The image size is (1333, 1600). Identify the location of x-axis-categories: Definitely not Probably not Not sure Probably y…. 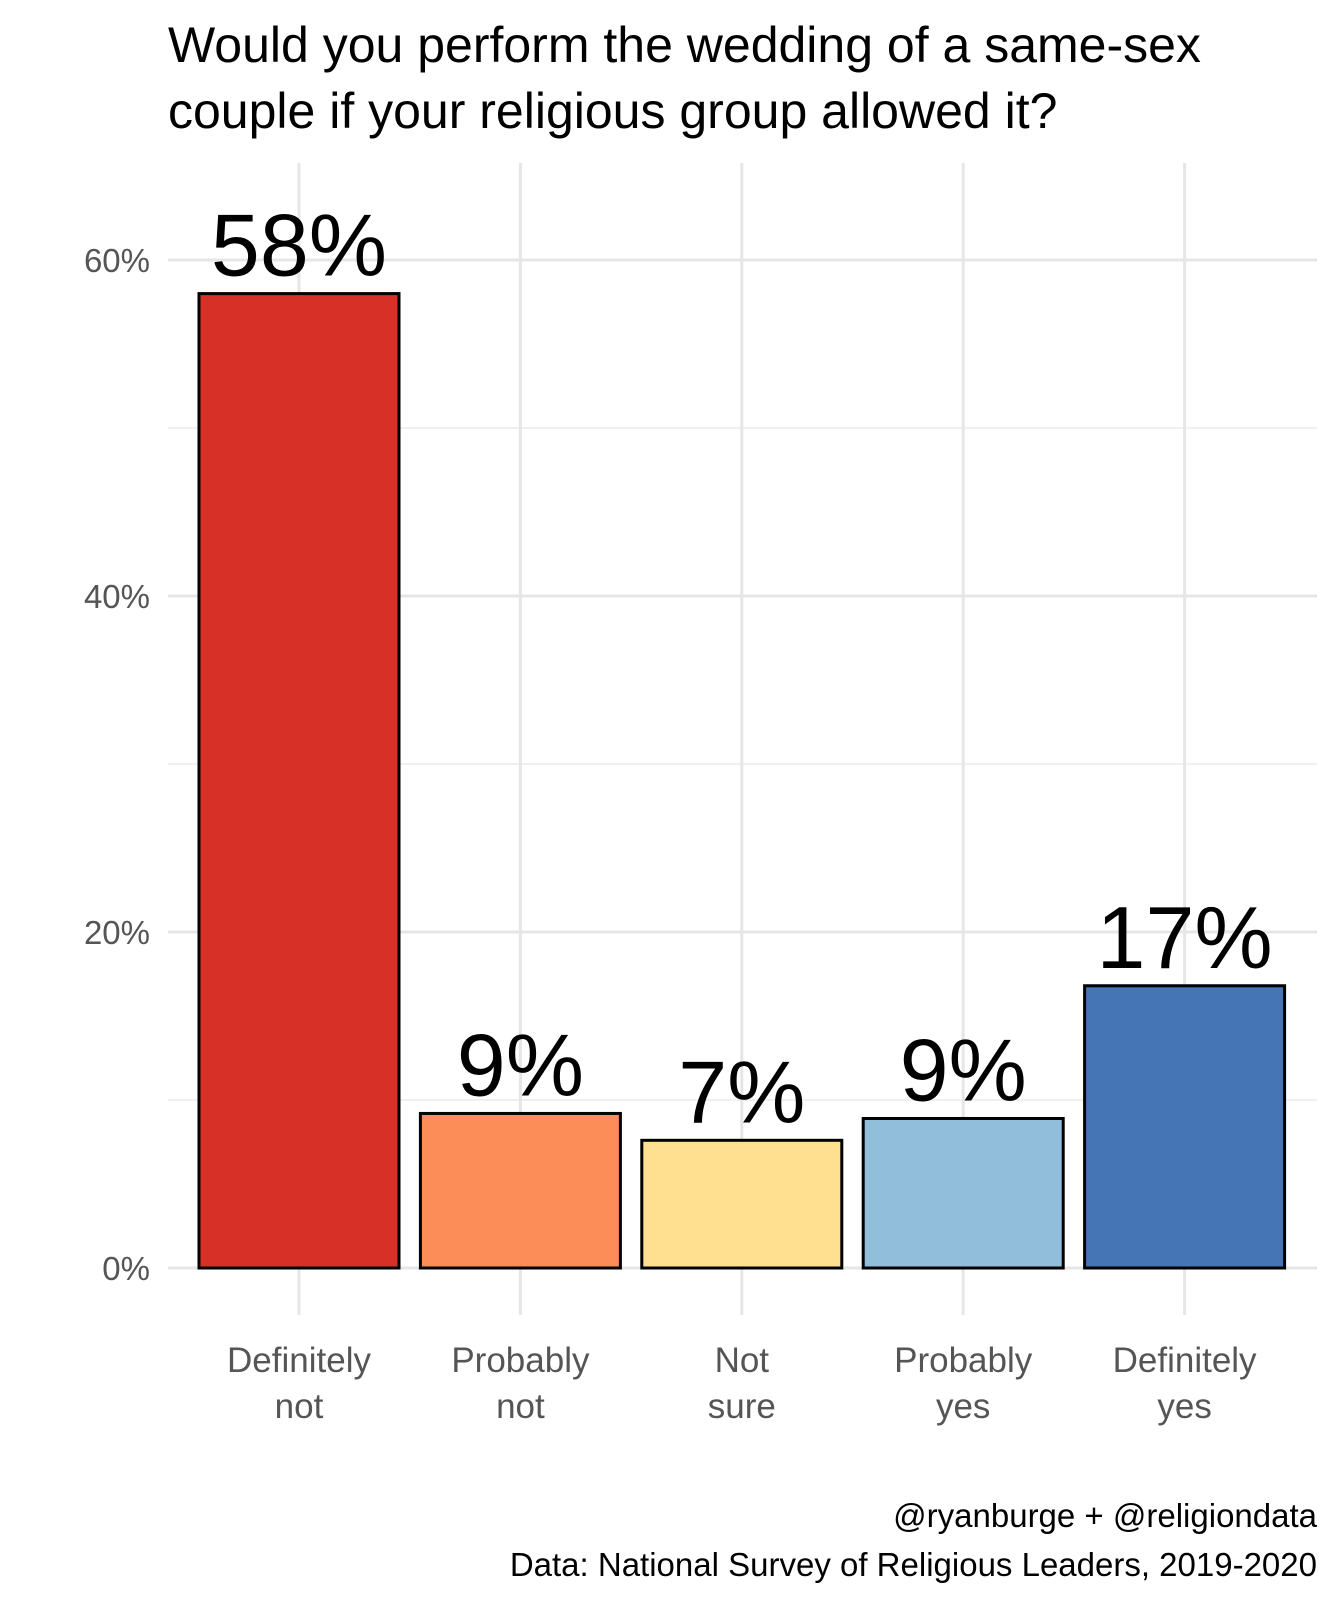
(742, 1383).